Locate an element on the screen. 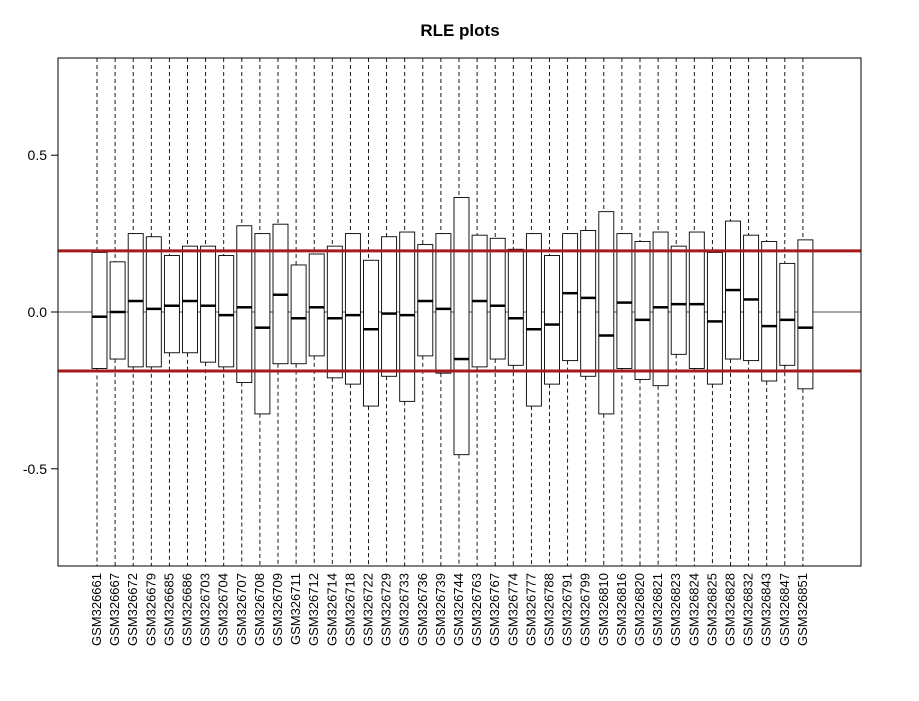 The height and width of the screenshot is (701, 919). x-category-label: GSM326712 is located at coordinates (313, 609).